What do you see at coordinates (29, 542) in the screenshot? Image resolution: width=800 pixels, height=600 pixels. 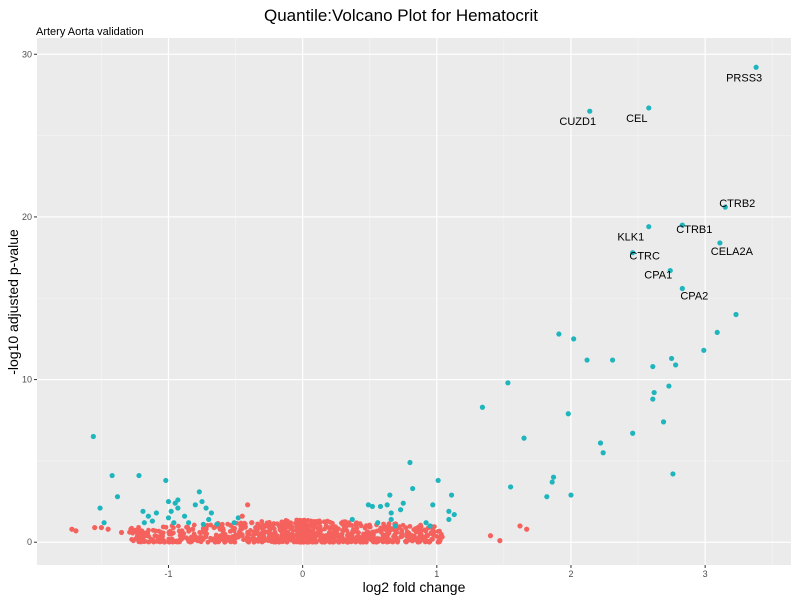 I see `y-tick-label: 0` at bounding box center [29, 542].